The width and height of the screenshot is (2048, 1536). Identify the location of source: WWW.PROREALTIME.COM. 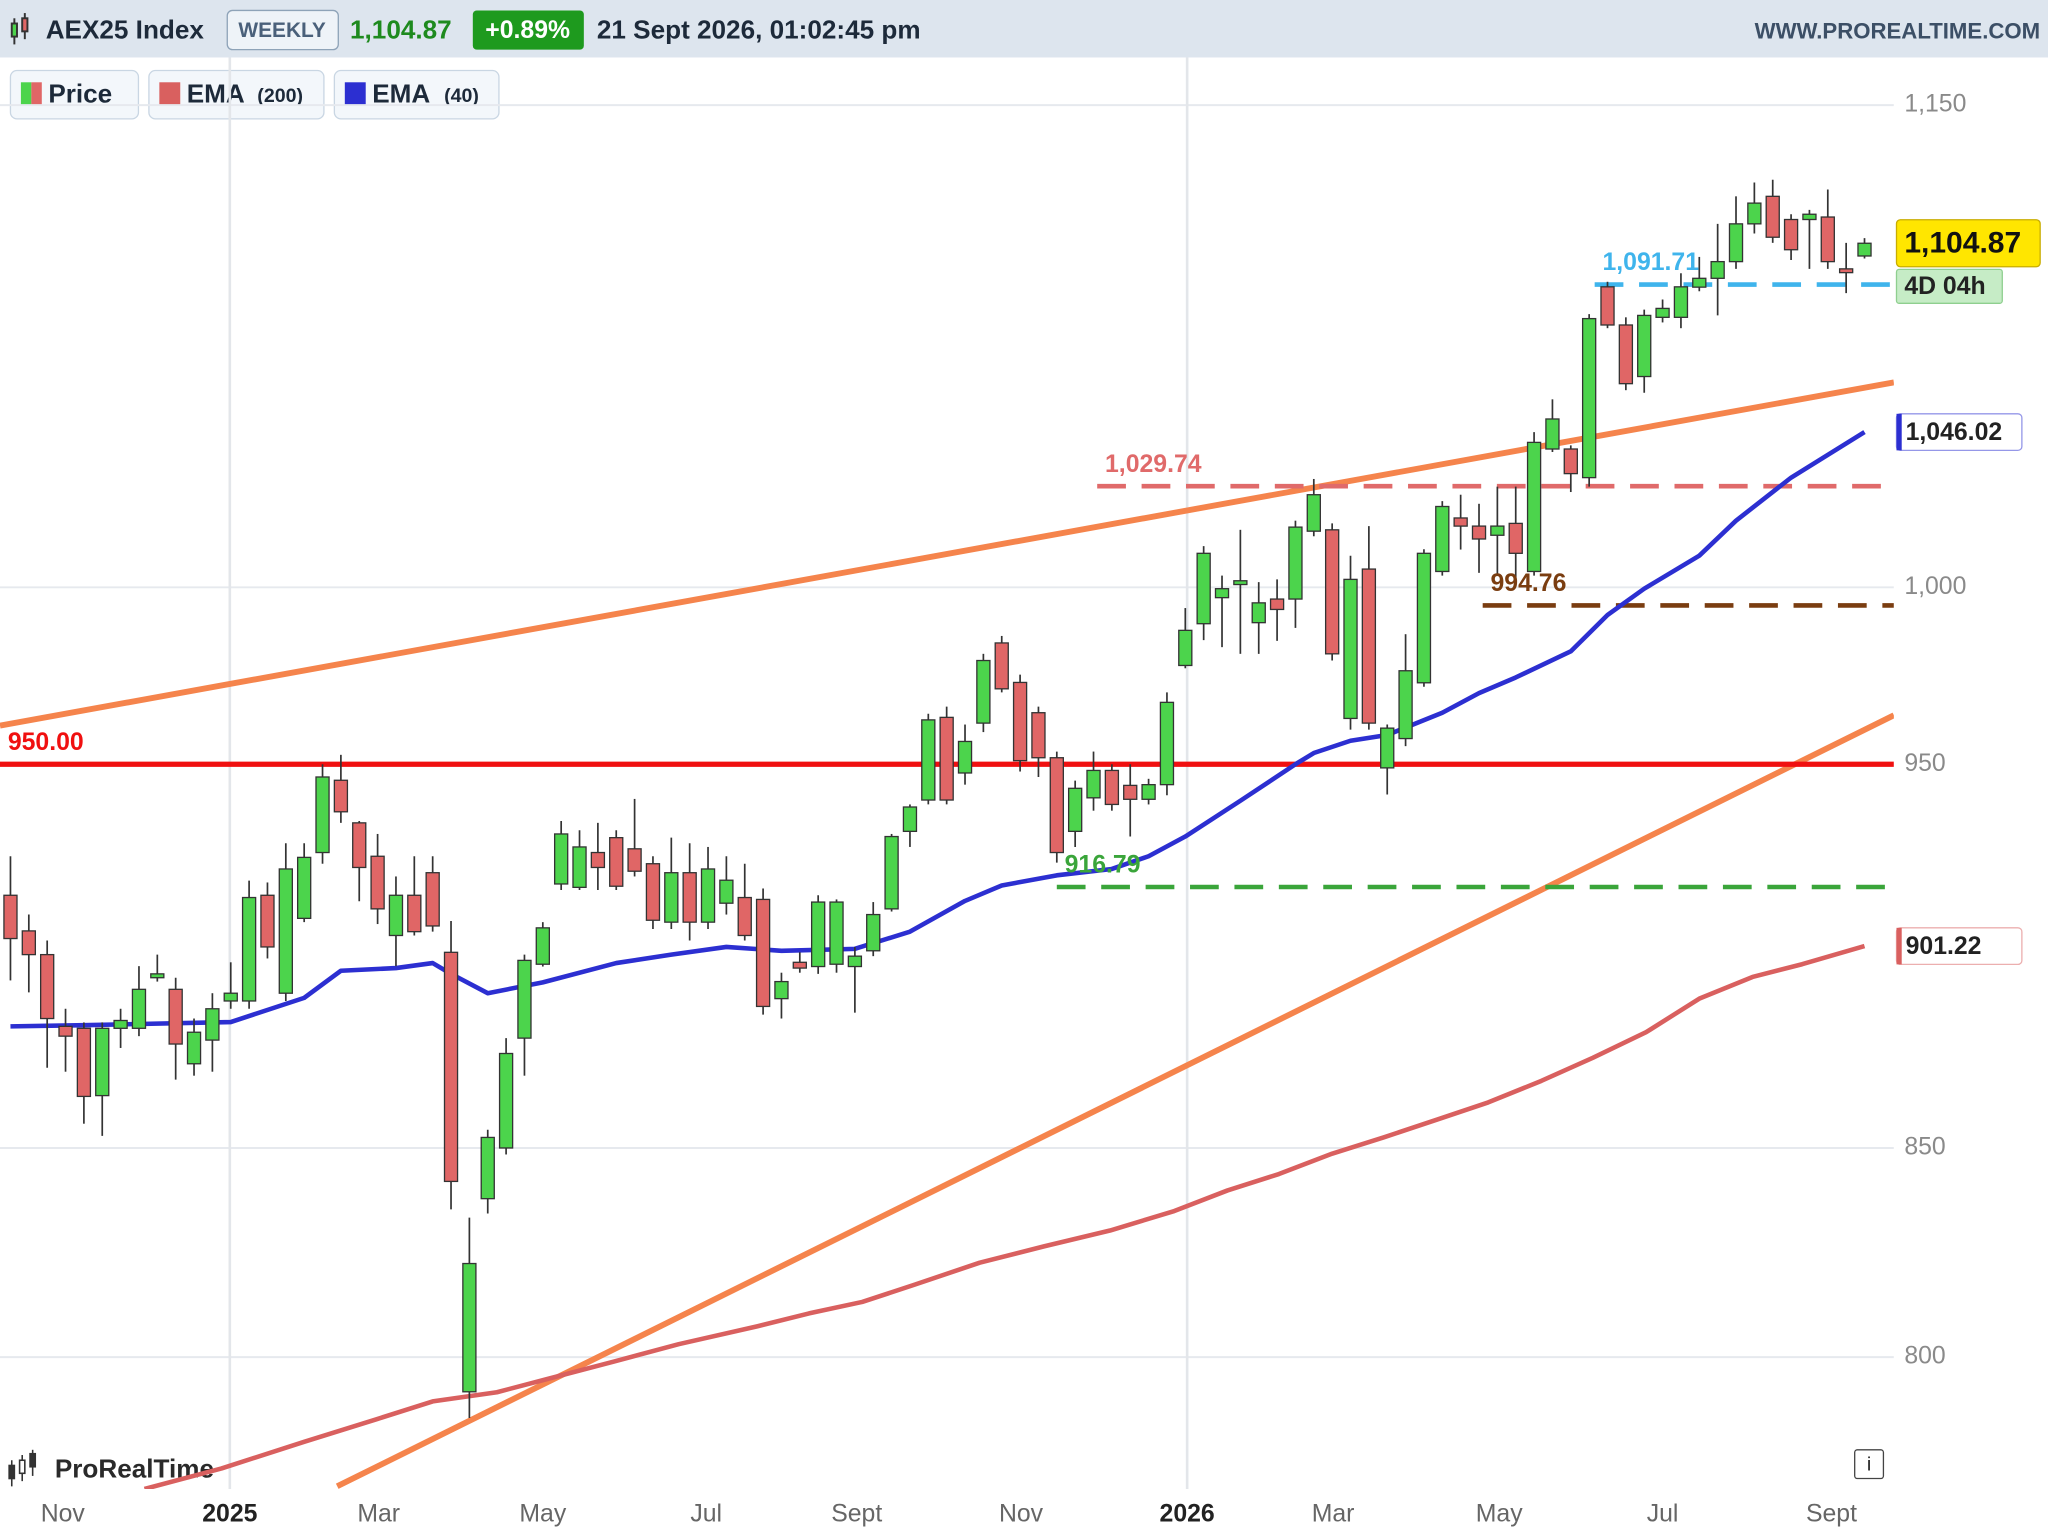
(1898, 31).